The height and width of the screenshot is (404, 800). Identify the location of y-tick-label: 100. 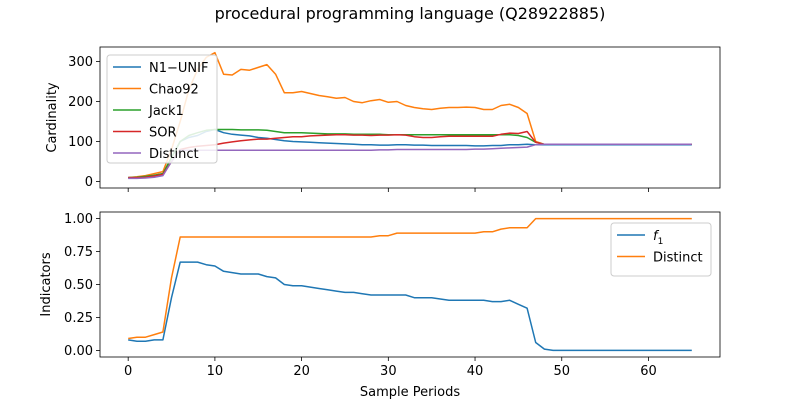
(80, 142).